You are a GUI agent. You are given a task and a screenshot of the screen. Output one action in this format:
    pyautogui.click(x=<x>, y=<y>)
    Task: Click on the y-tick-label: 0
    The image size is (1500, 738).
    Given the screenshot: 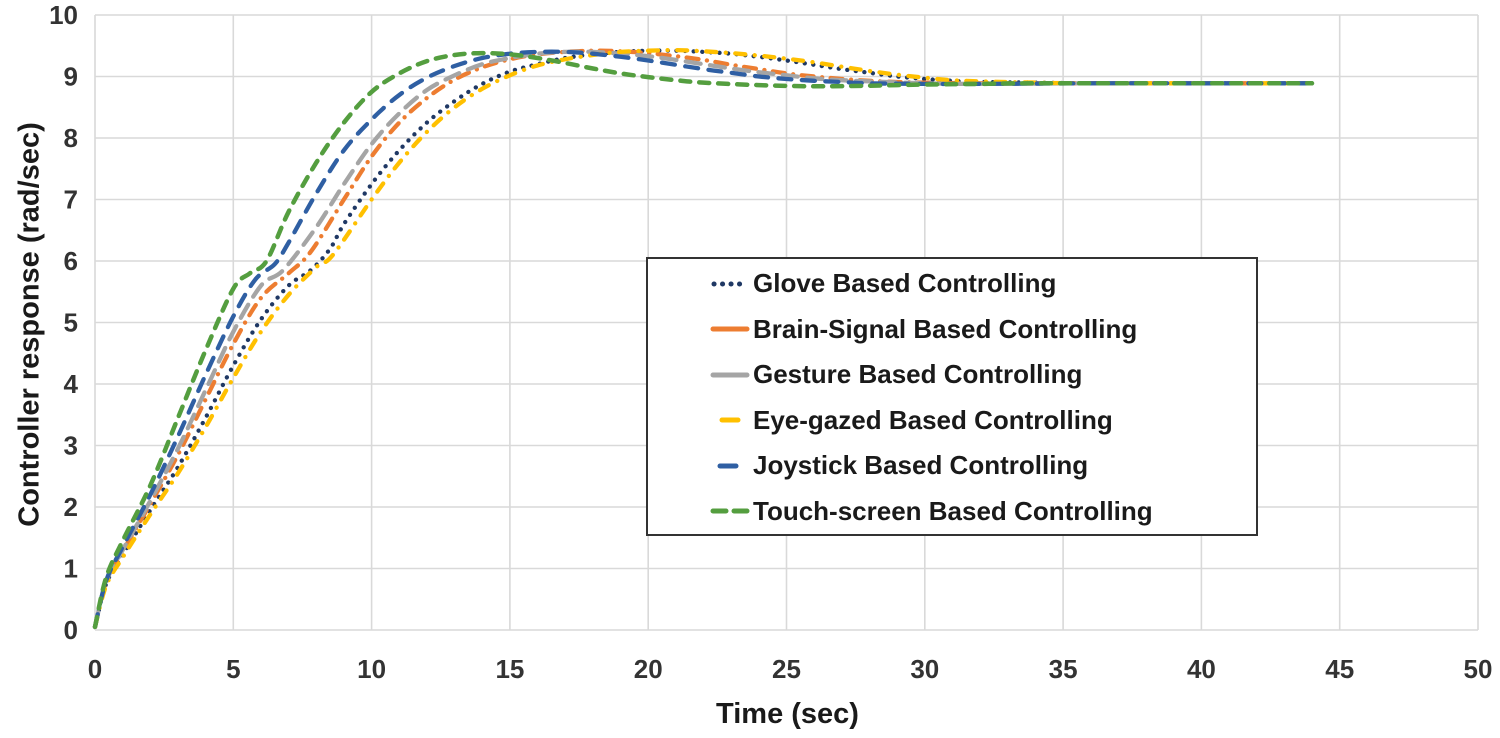 What is the action you would take?
    pyautogui.click(x=71, y=630)
    